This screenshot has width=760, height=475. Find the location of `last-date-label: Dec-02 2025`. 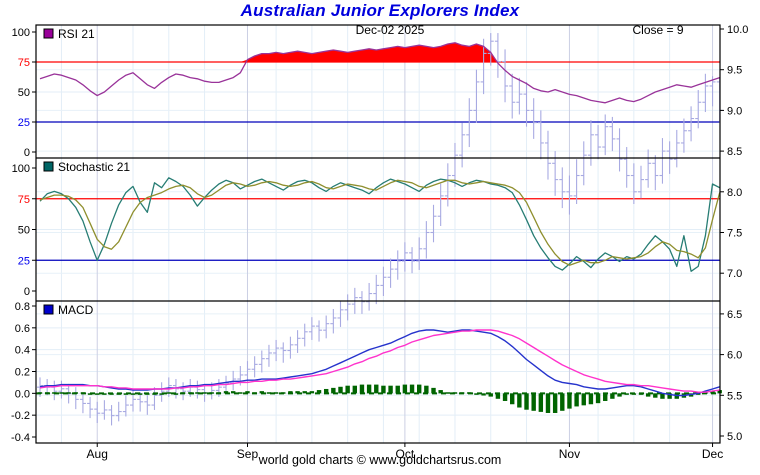

last-date-label: Dec-02 2025 is located at coordinates (390, 30).